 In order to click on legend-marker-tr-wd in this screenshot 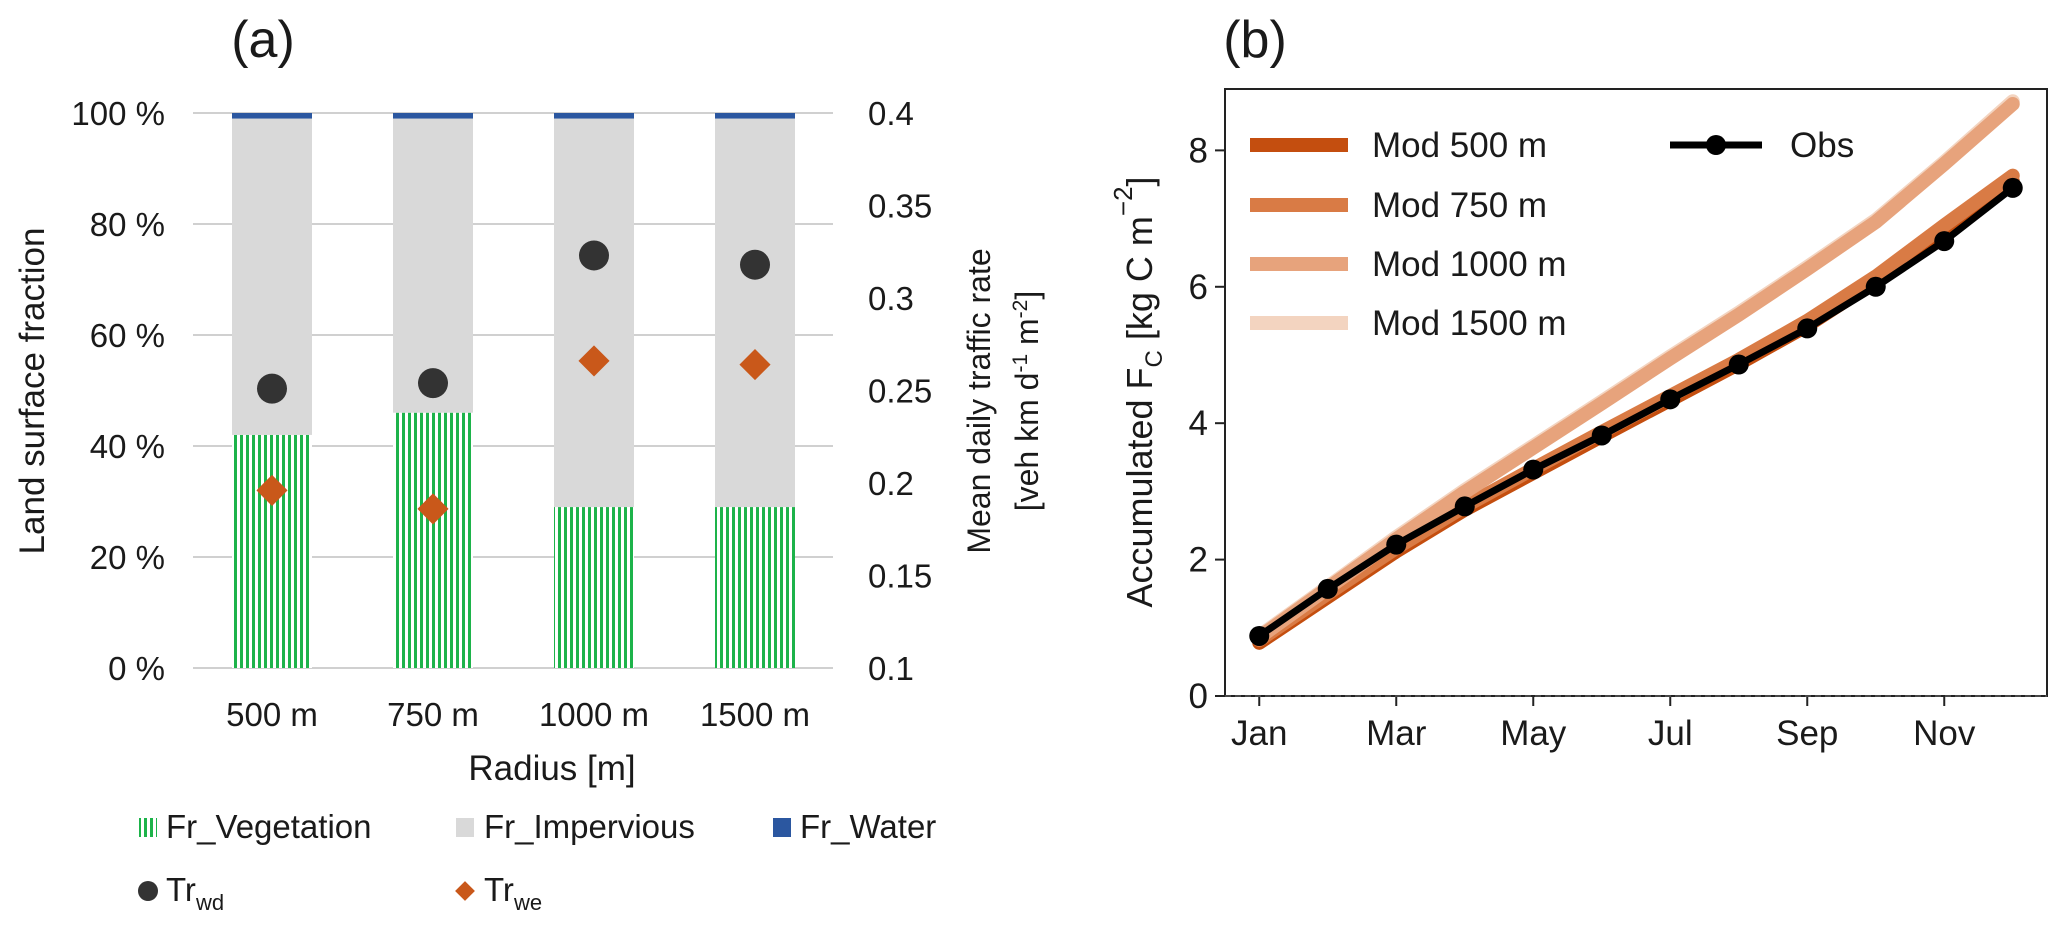, I will do `click(148, 891)`.